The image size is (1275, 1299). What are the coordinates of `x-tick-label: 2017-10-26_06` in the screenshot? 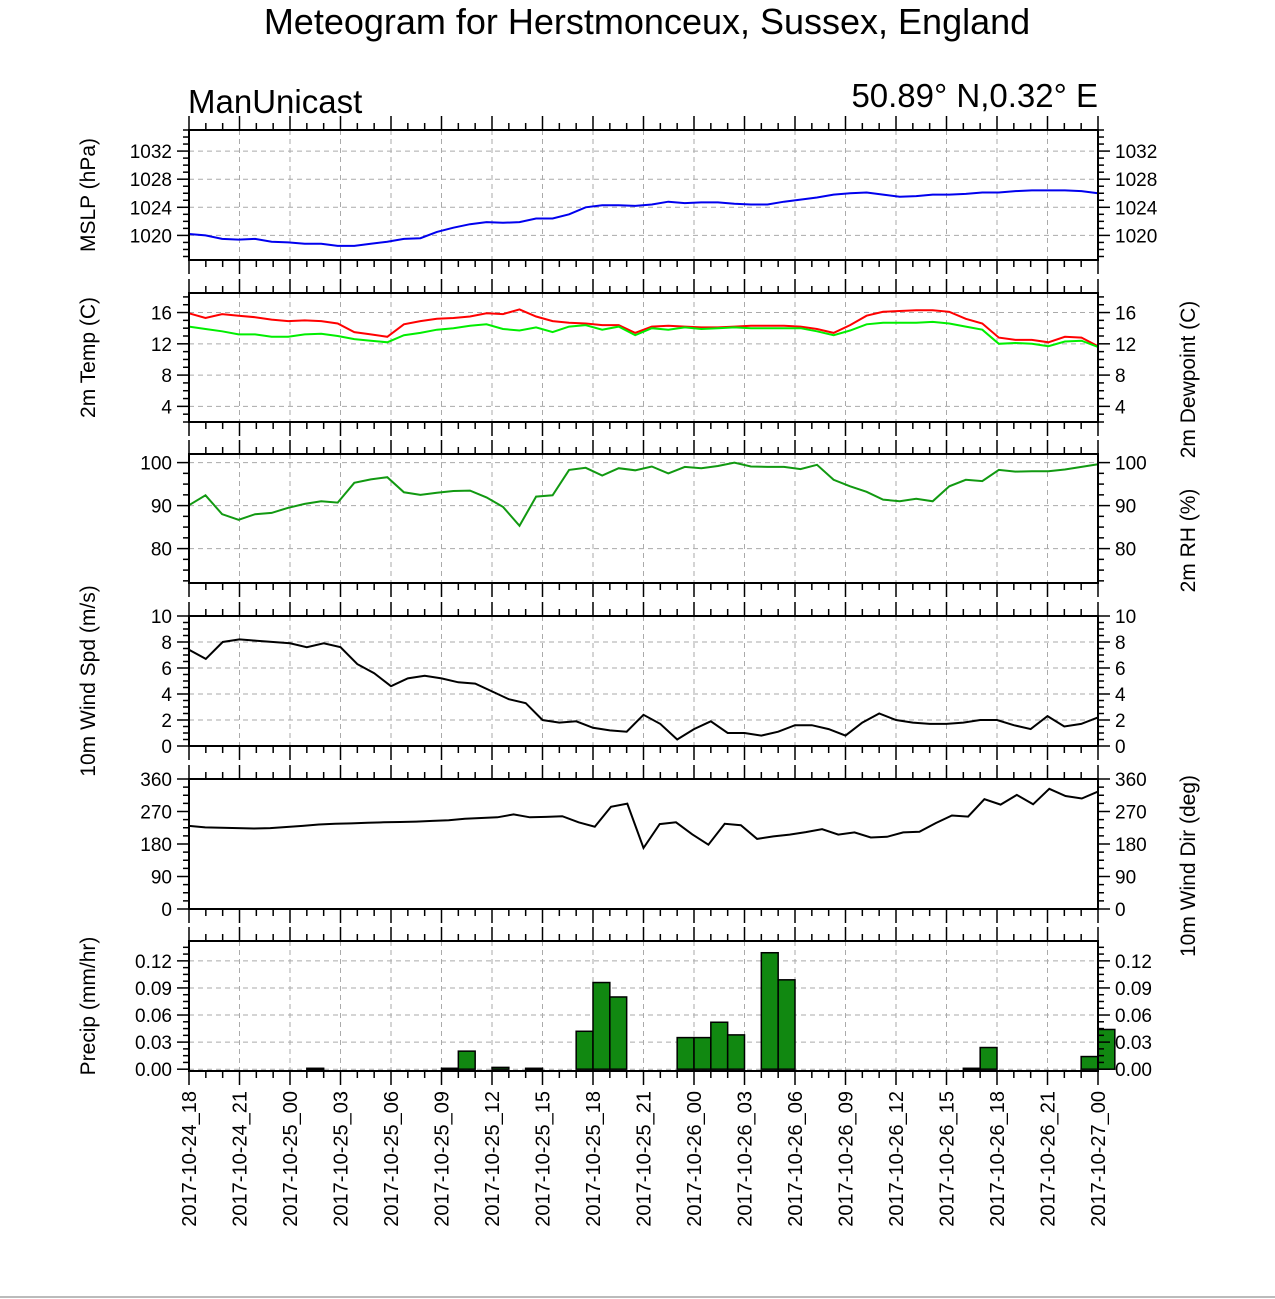 It's located at (796, 1159).